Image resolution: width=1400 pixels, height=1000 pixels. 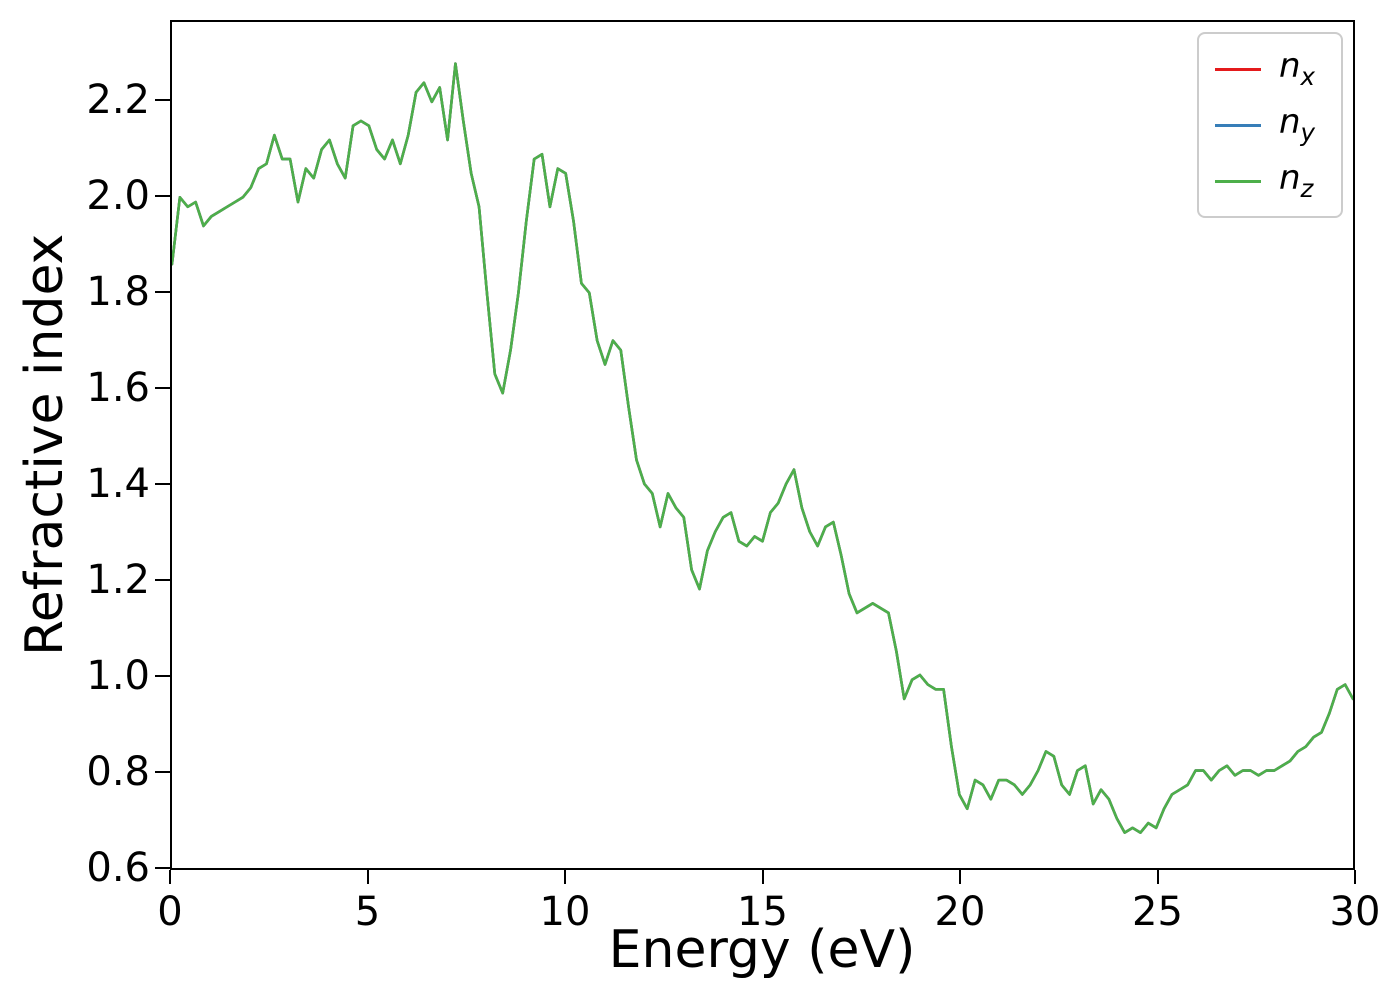 What do you see at coordinates (762, 912) in the screenshot?
I see `x-tick-label: 15` at bounding box center [762, 912].